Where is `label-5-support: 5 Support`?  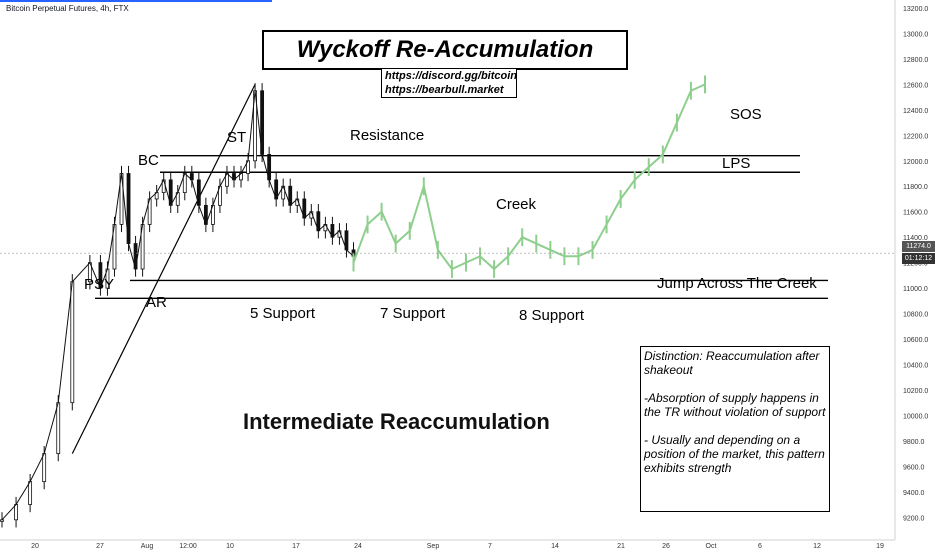 label-5-support: 5 Support is located at coordinates (283, 313).